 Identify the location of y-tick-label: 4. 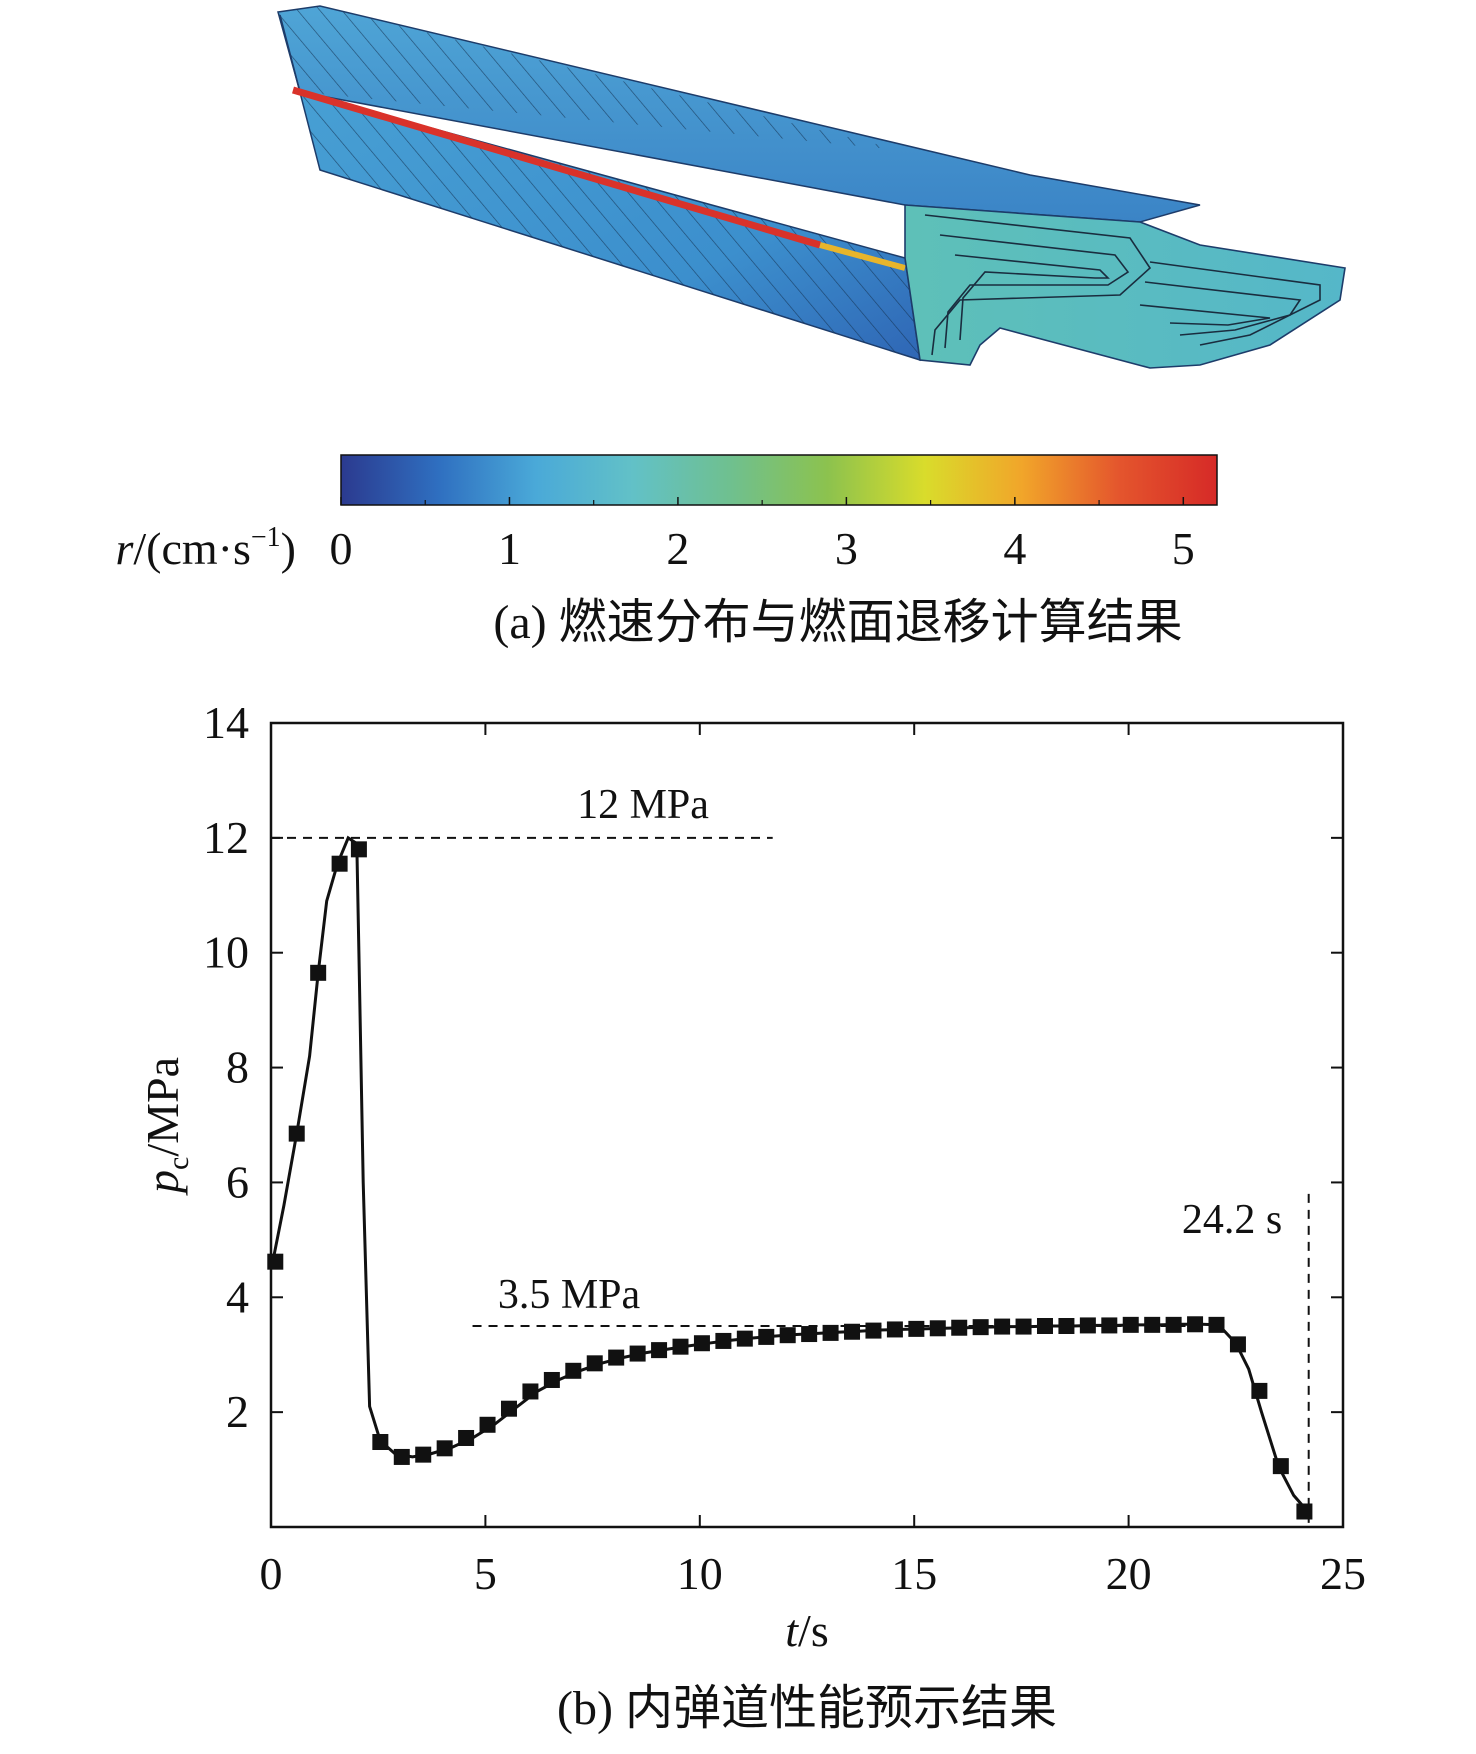
(237, 1296).